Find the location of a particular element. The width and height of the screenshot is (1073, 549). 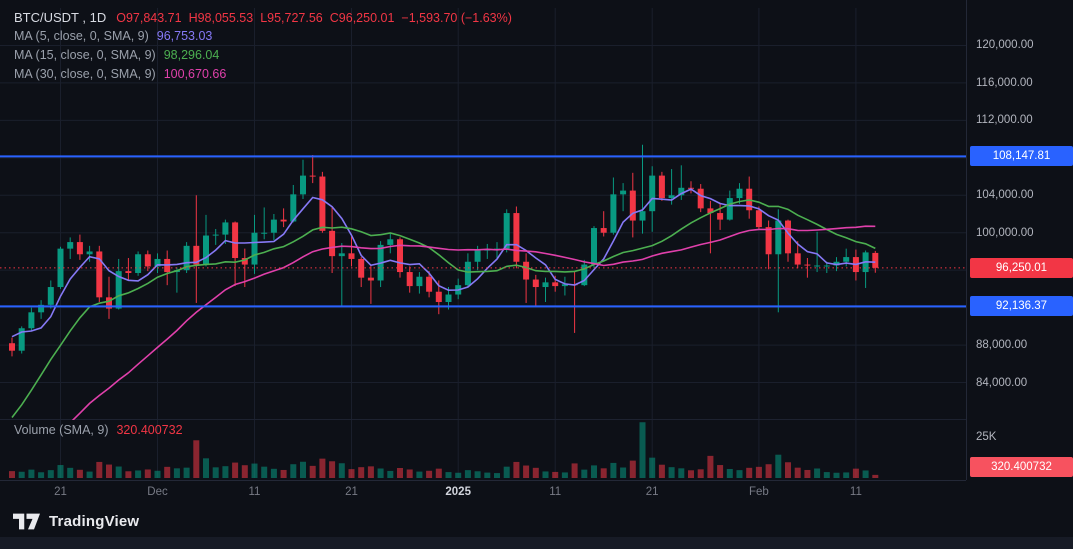

volume-legend-row: Volume (SMA, 9) 320.400732 is located at coordinates (98, 430).